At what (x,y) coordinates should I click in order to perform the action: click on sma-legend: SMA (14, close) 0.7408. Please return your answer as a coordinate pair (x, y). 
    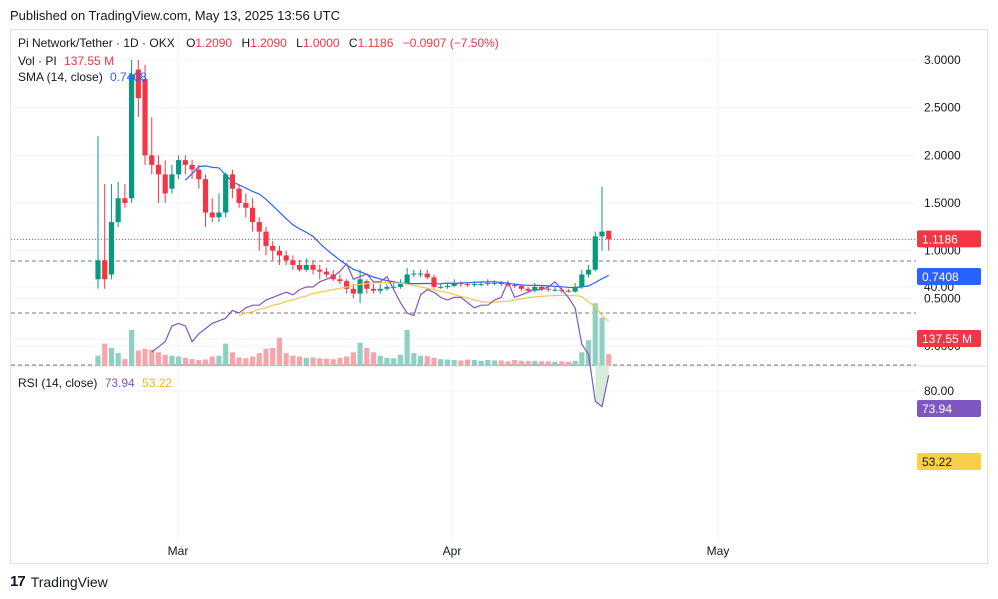
    Looking at the image, I should click on (82, 77).